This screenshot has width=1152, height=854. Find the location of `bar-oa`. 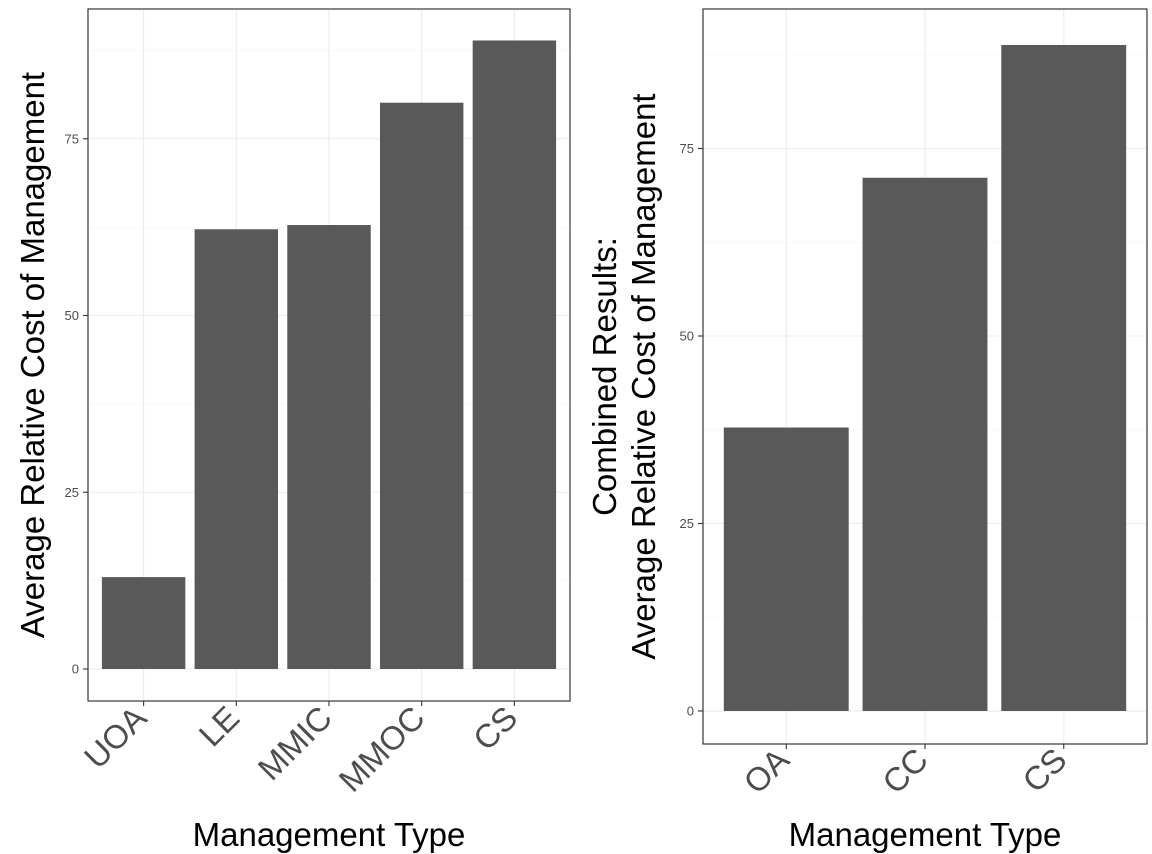

bar-oa is located at coordinates (786, 569).